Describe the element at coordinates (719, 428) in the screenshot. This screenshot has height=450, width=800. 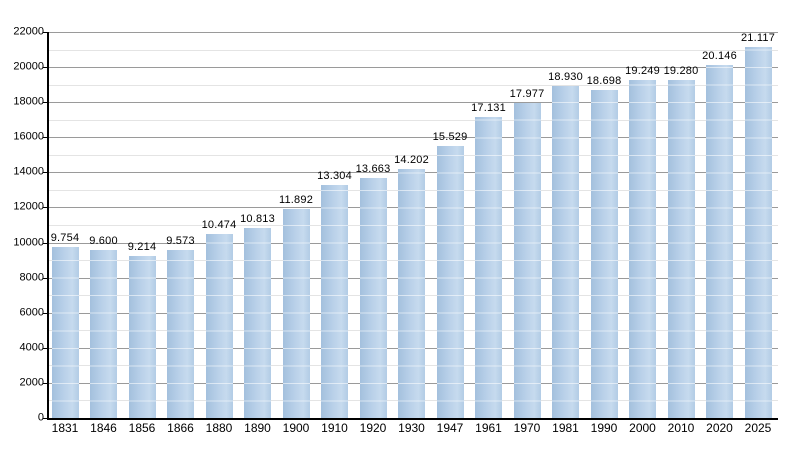
I see `x-axis-tick-label: 2020` at that location.